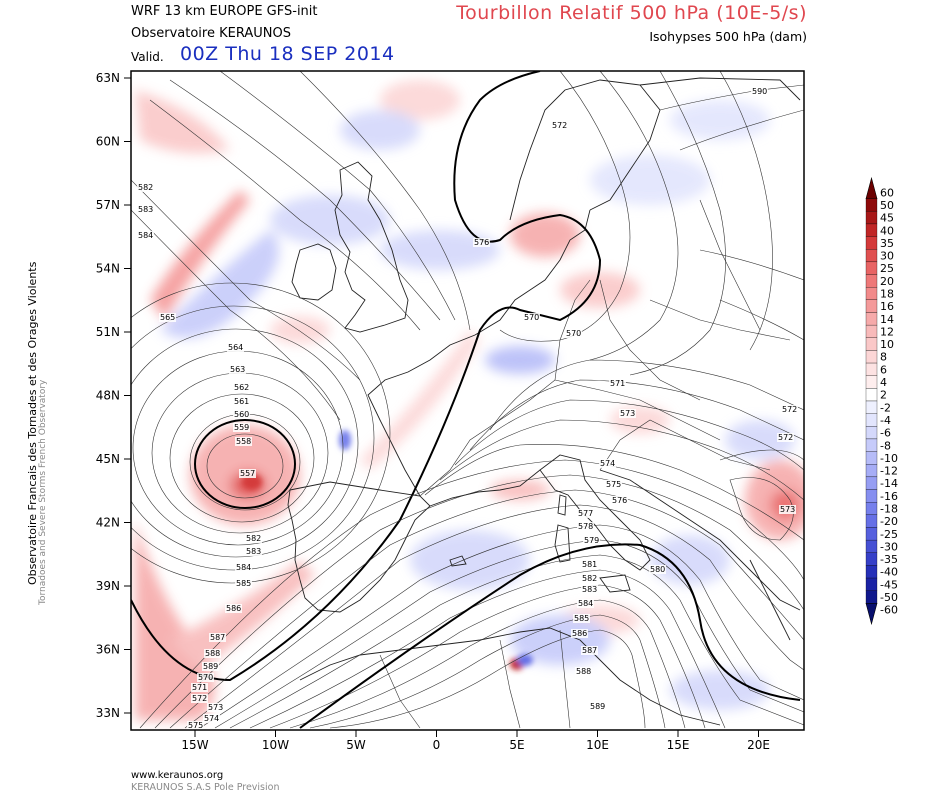 This screenshot has height=800, width=937. I want to click on colorbar-label: -8, so click(885, 445).